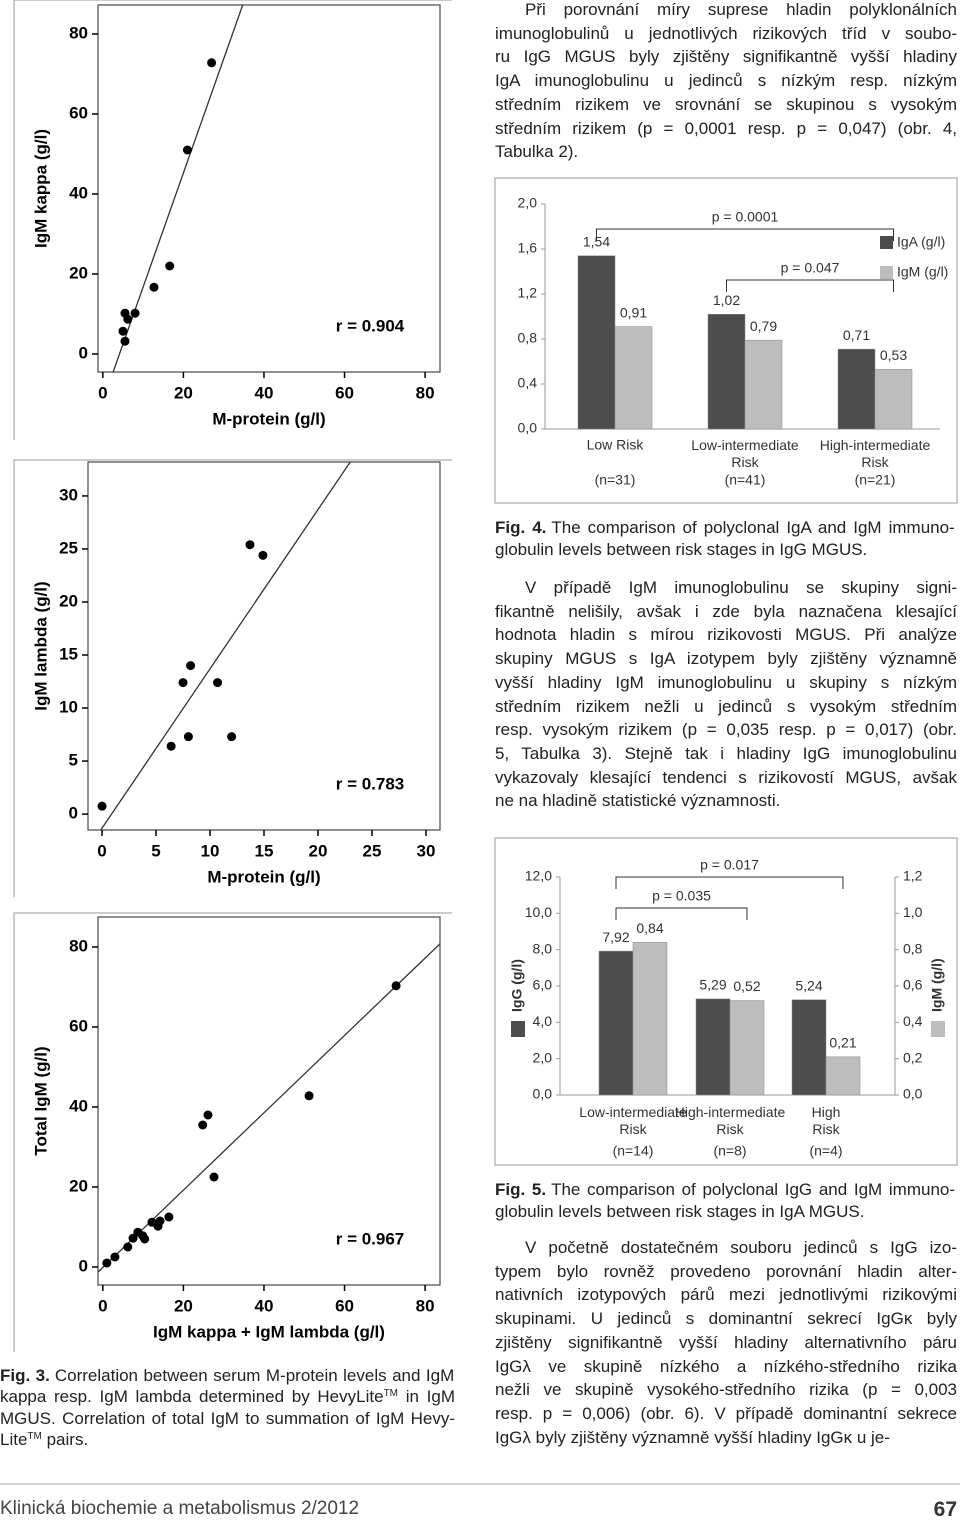 The height and width of the screenshot is (1522, 960). I want to click on figure-label: Fig. 4., so click(521, 527).